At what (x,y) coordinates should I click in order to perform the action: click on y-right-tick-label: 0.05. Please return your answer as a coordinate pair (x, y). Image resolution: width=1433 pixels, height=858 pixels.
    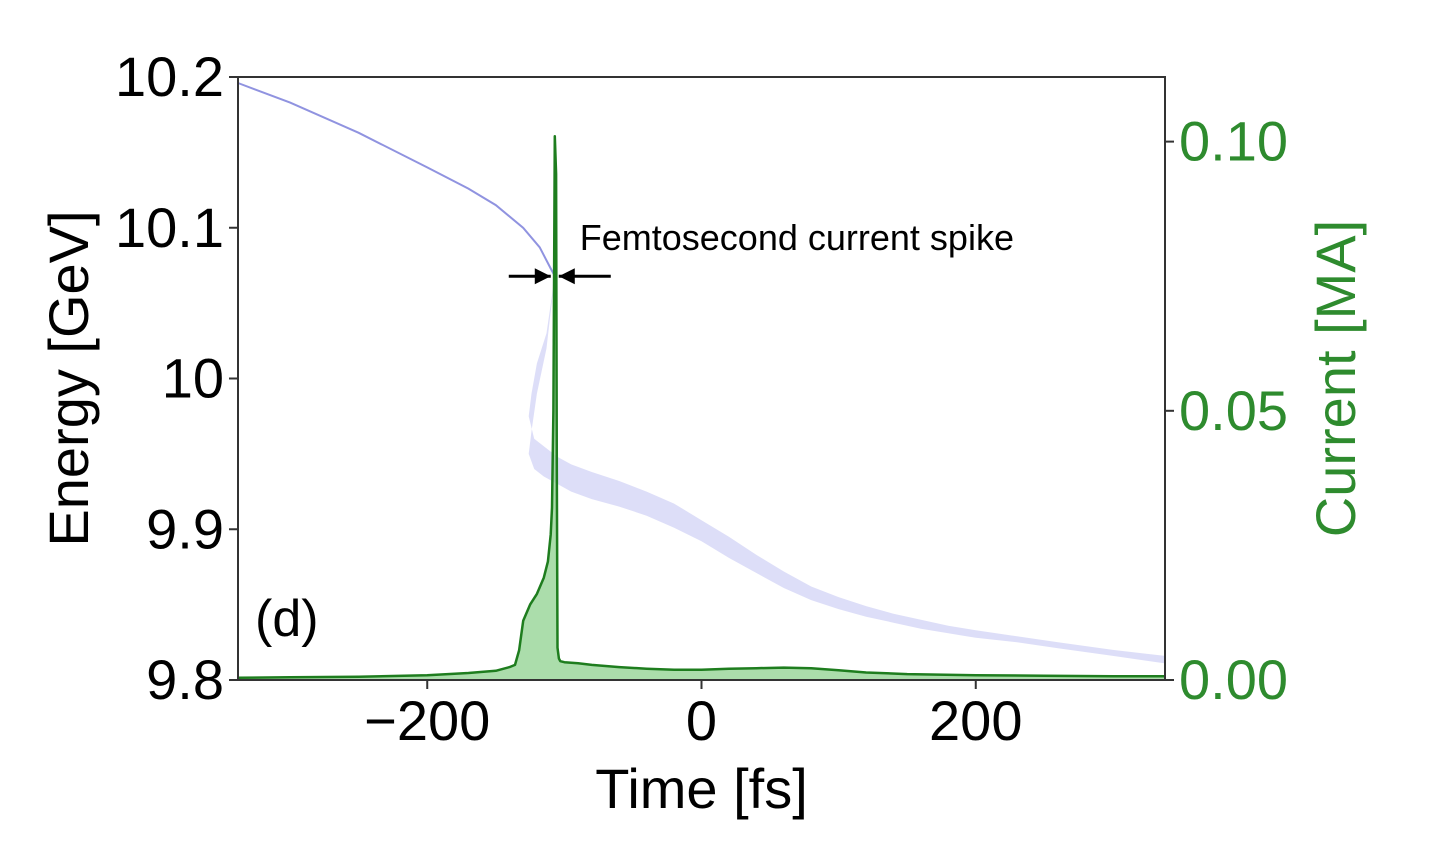
    Looking at the image, I should click on (1233, 410).